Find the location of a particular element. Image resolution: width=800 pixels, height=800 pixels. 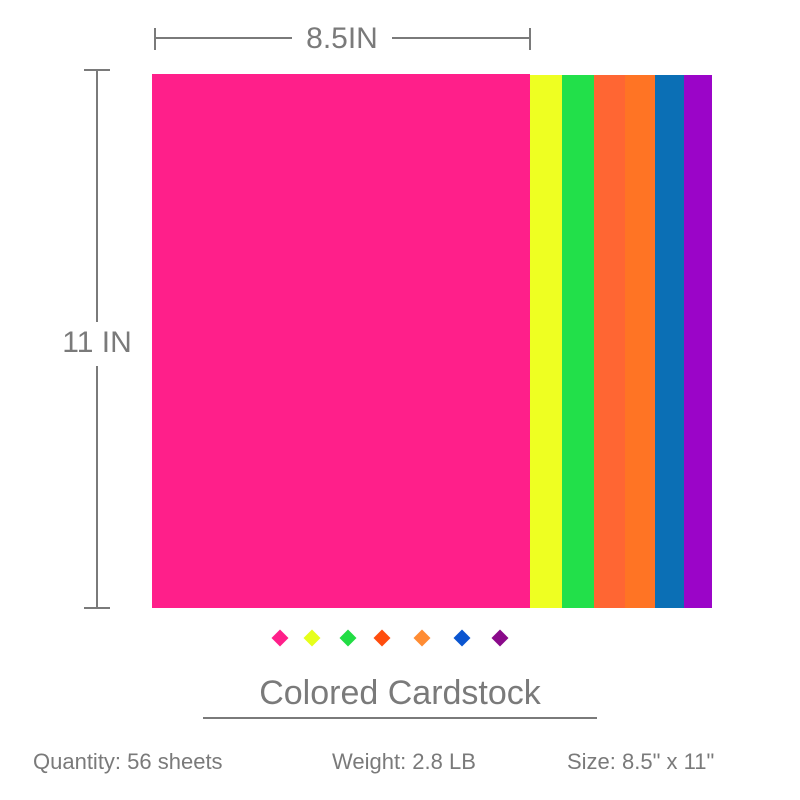

width-label: 8.5IN is located at coordinates (342, 38).